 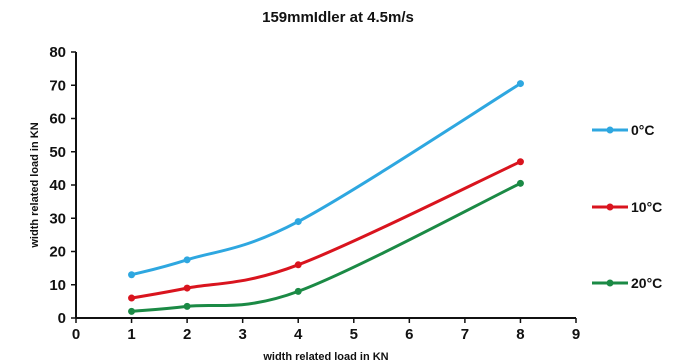 I want to click on y-axis-label: width related load in KN, so click(x=35, y=185).